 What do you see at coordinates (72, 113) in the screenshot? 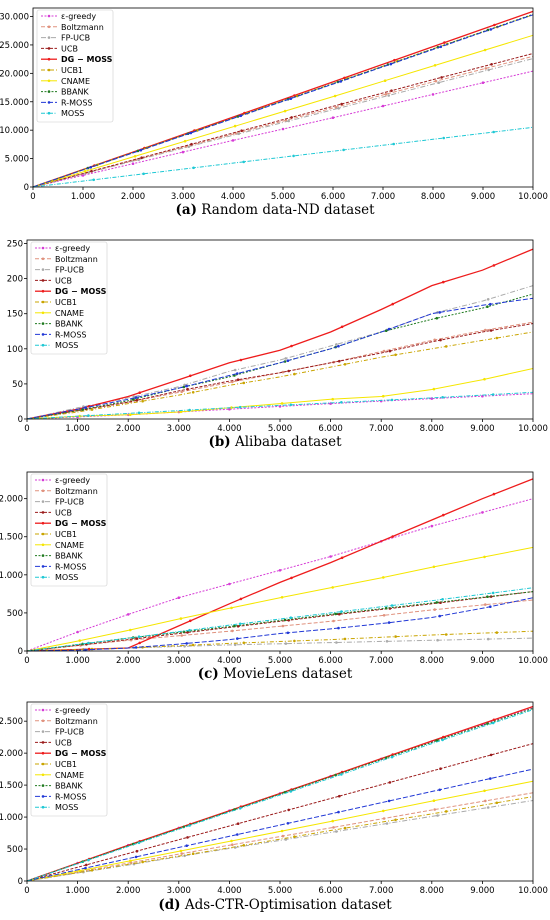
I see `legend-label: MOSS` at bounding box center [72, 113].